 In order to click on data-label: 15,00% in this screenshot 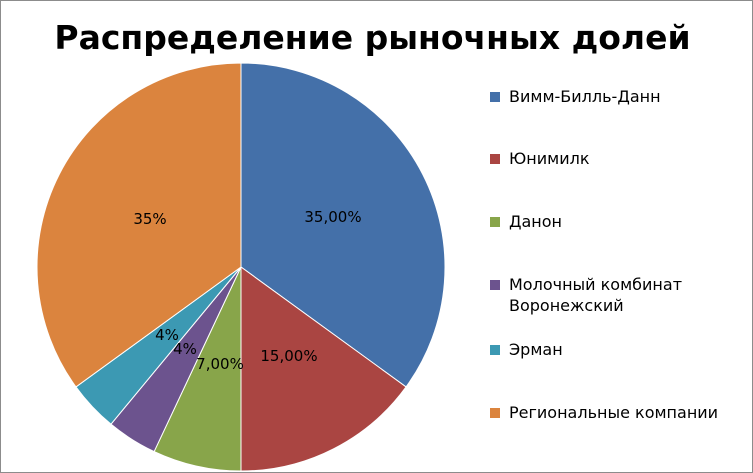, I will do `click(288, 356)`.